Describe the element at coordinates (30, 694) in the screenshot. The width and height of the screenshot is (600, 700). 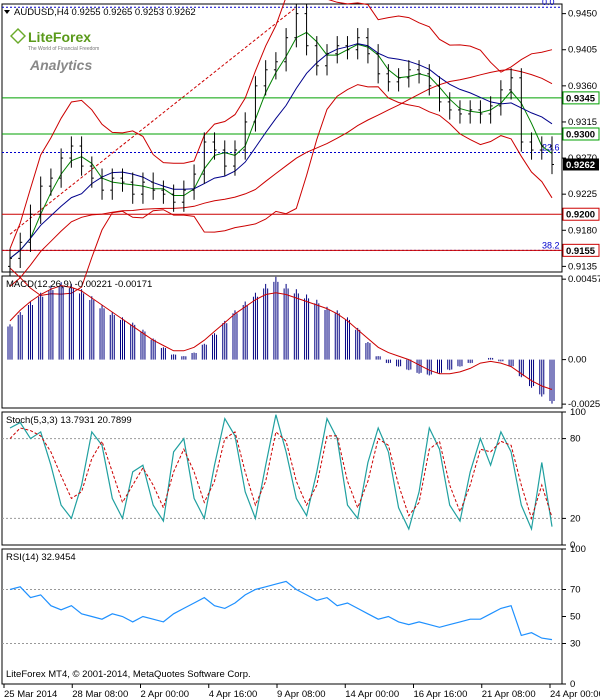
I see `time-tick-label: 25 Mar 2014` at that location.